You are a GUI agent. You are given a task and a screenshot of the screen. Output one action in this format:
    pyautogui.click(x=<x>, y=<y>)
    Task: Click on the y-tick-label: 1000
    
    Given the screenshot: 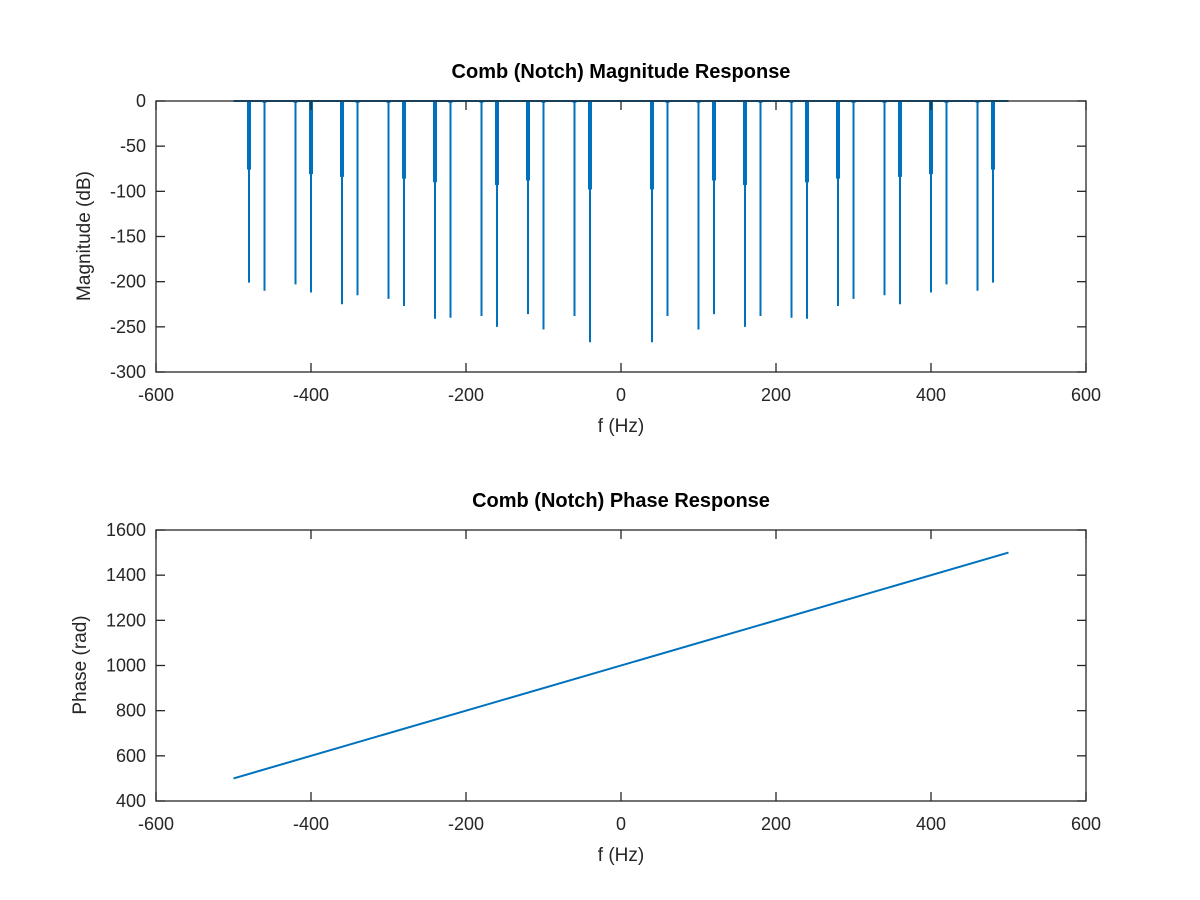 What is the action you would take?
    pyautogui.click(x=126, y=666)
    